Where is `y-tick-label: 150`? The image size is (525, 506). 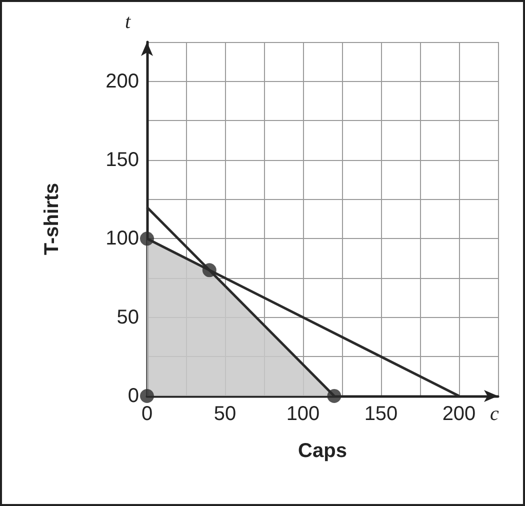 y-tick-label: 150 is located at coordinates (122, 160).